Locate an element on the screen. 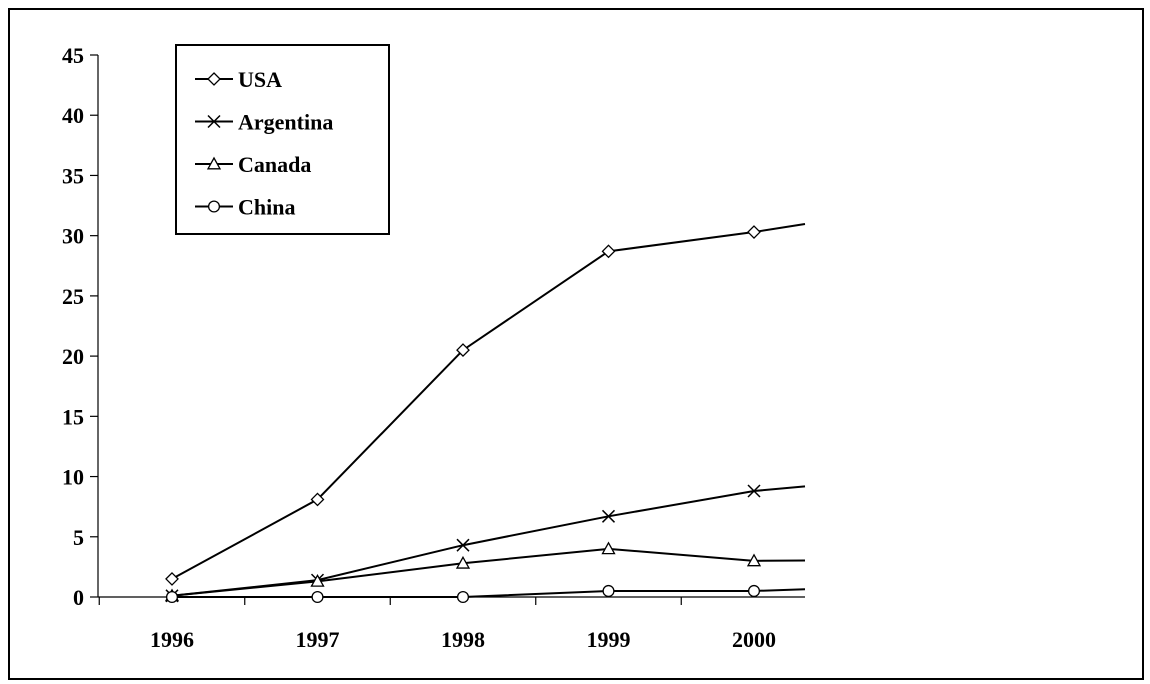 Image resolution: width=1150 pixels, height=684 pixels. y-tick-label: 5 is located at coordinates (78, 537).